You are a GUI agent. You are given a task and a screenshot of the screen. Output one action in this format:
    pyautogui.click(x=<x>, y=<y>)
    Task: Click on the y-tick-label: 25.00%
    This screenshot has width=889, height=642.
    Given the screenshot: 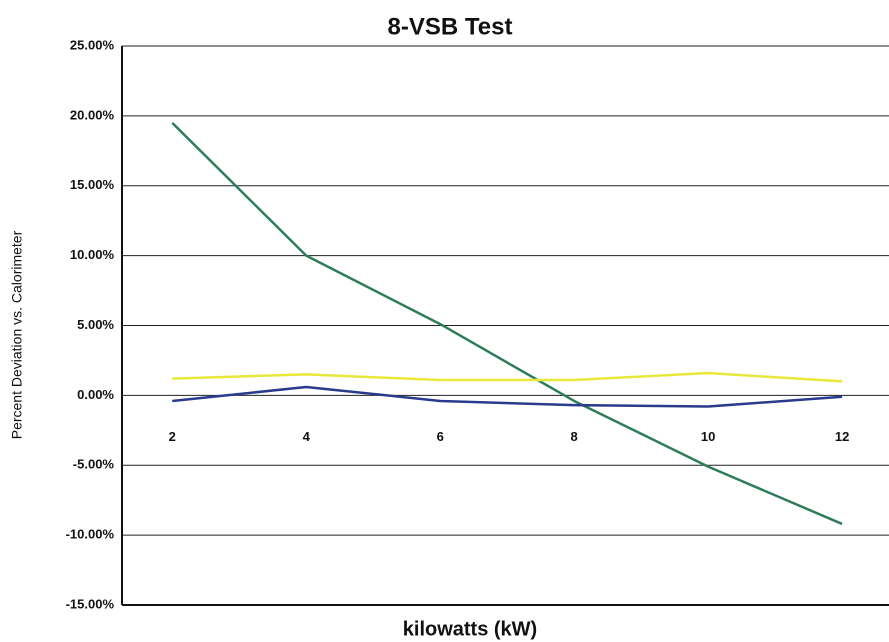 What is the action you would take?
    pyautogui.click(x=92, y=44)
    